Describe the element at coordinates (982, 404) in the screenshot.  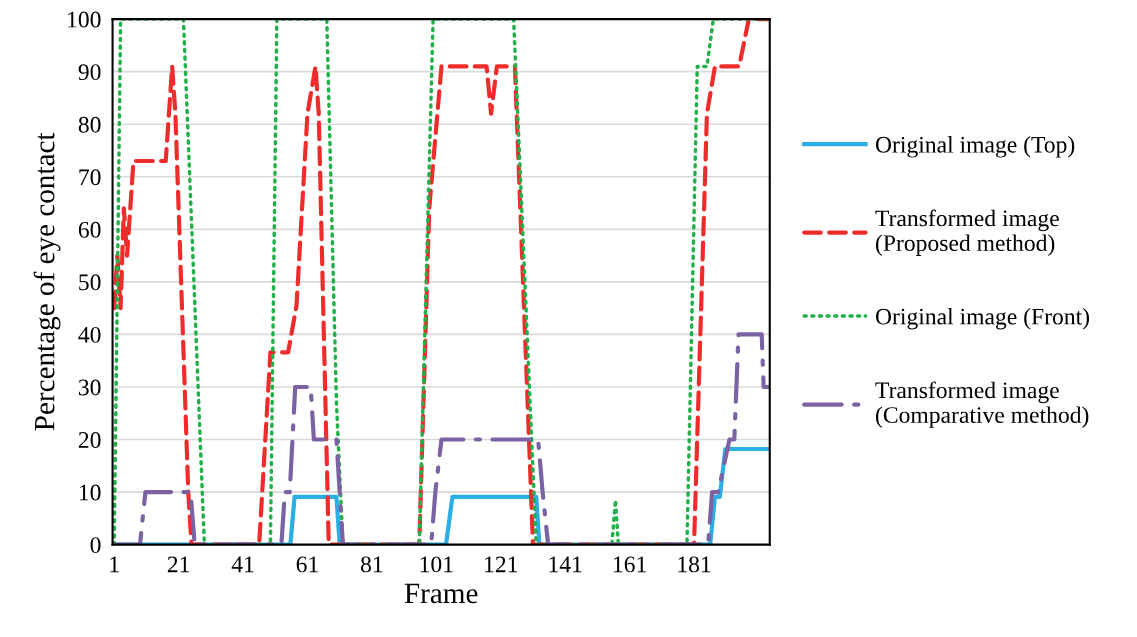
I see `legend-label: Transformed image (Comparative method)` at that location.